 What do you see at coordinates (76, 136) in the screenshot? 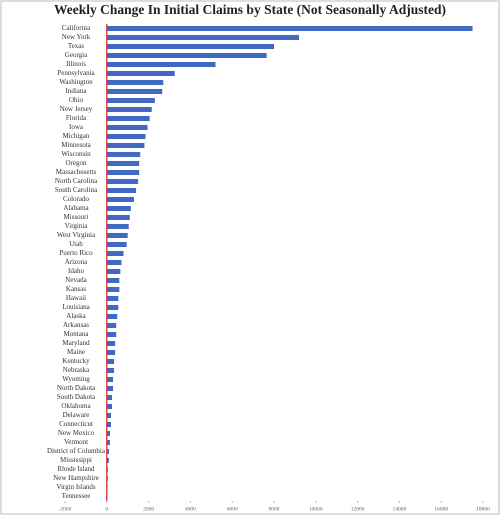
I see `y-tick-label: Michigan` at bounding box center [76, 136].